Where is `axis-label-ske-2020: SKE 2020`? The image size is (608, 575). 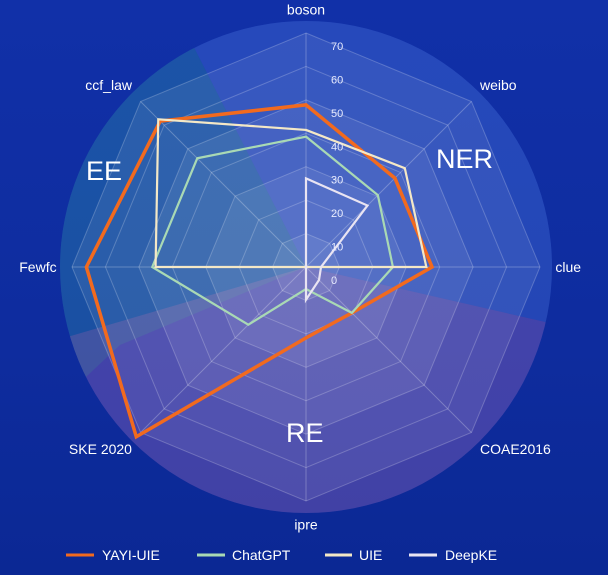 axis-label-ske-2020: SKE 2020 is located at coordinates (100, 449).